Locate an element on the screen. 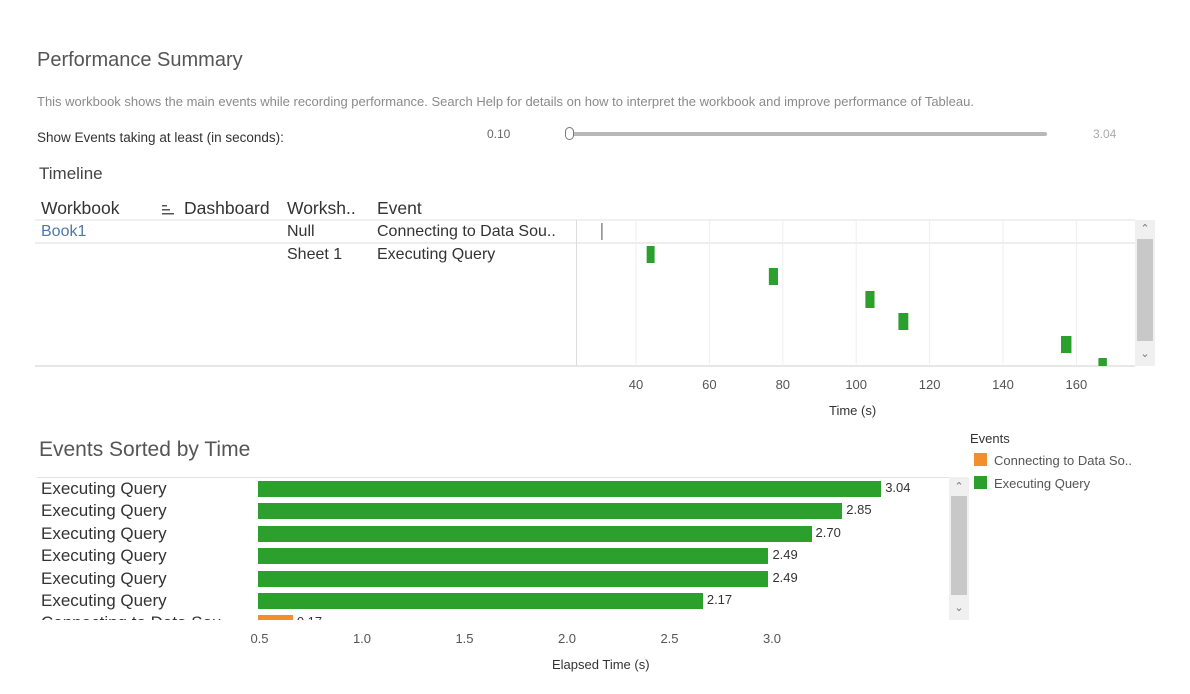 This screenshot has width=1190, height=694. bar-value-label: 3.04 is located at coordinates (898, 487).